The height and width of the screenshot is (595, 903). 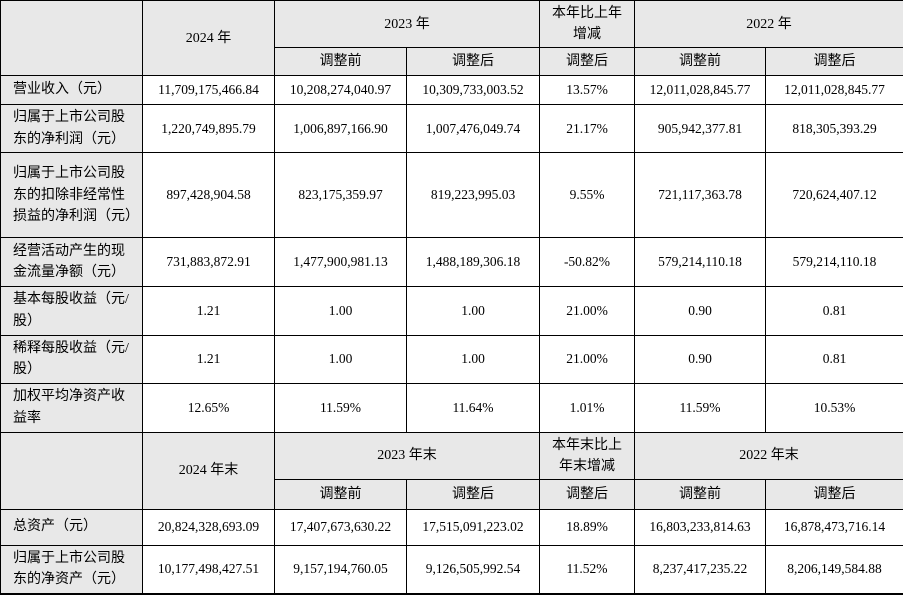 I want to click on cell-value: 819,223,995.03, so click(x=473, y=195).